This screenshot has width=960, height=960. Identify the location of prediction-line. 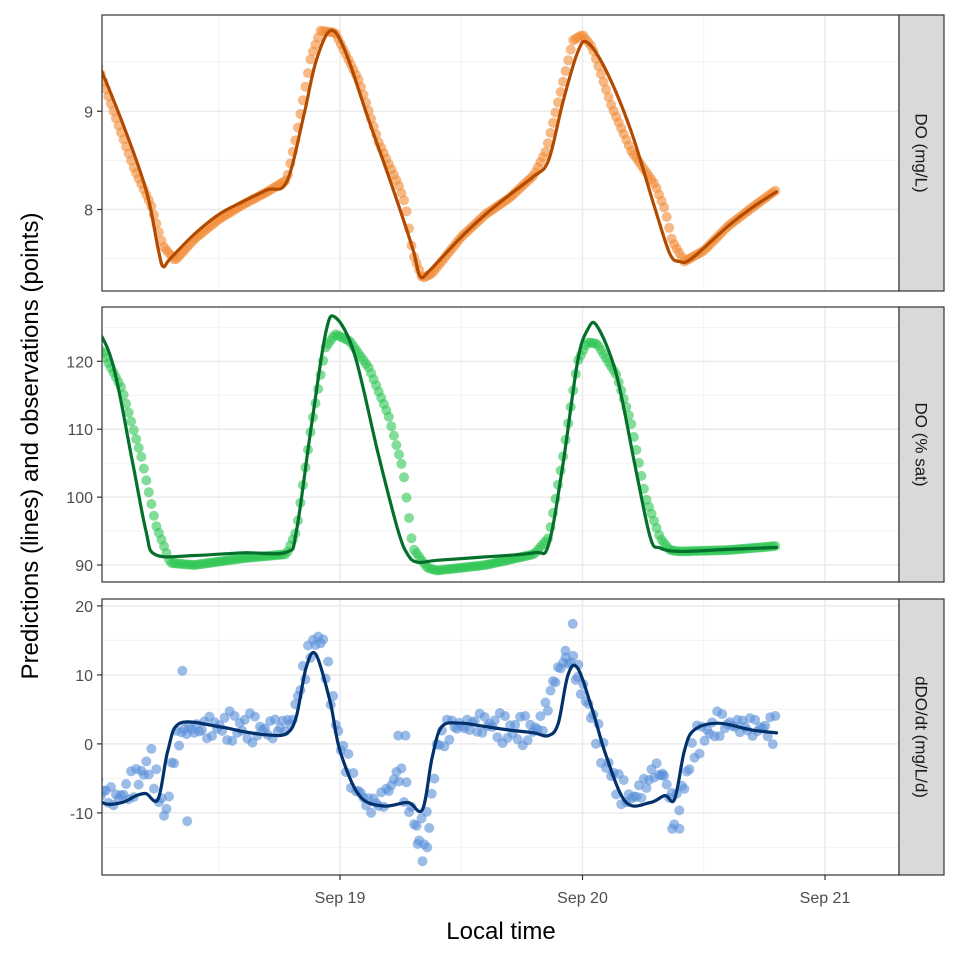
(440, 732).